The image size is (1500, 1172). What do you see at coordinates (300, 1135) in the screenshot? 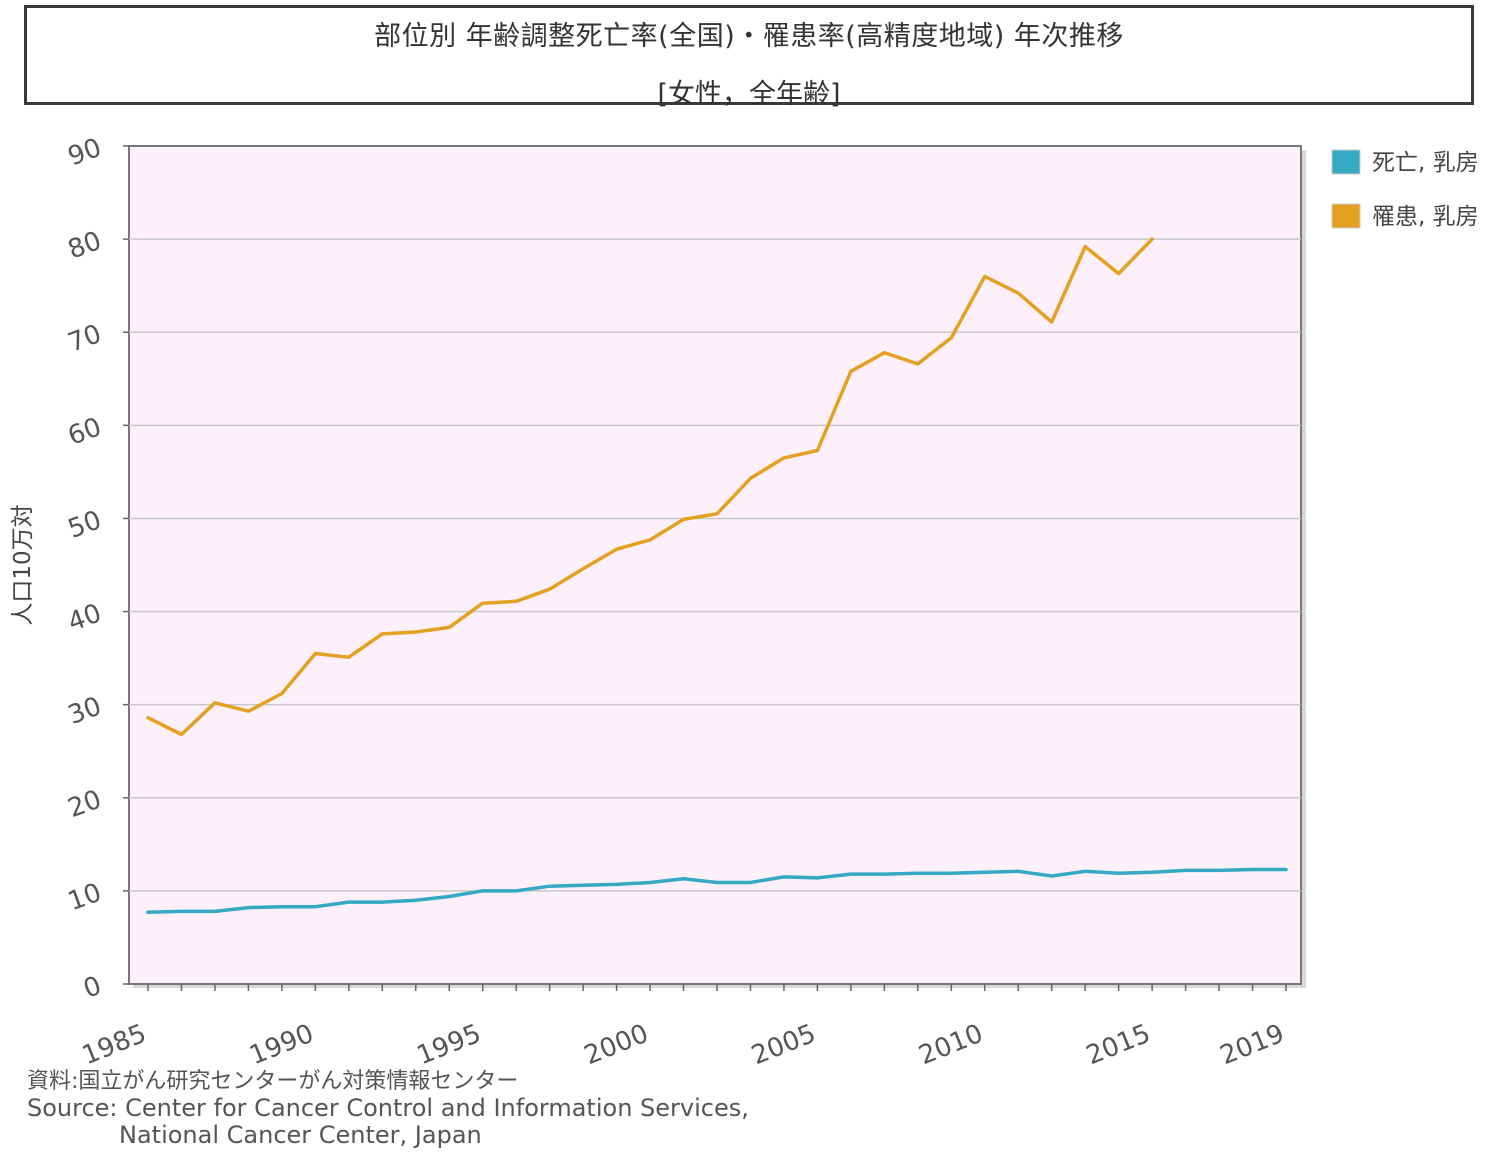
I see `source-english-line2: National Cancer Center, Japan` at bounding box center [300, 1135].